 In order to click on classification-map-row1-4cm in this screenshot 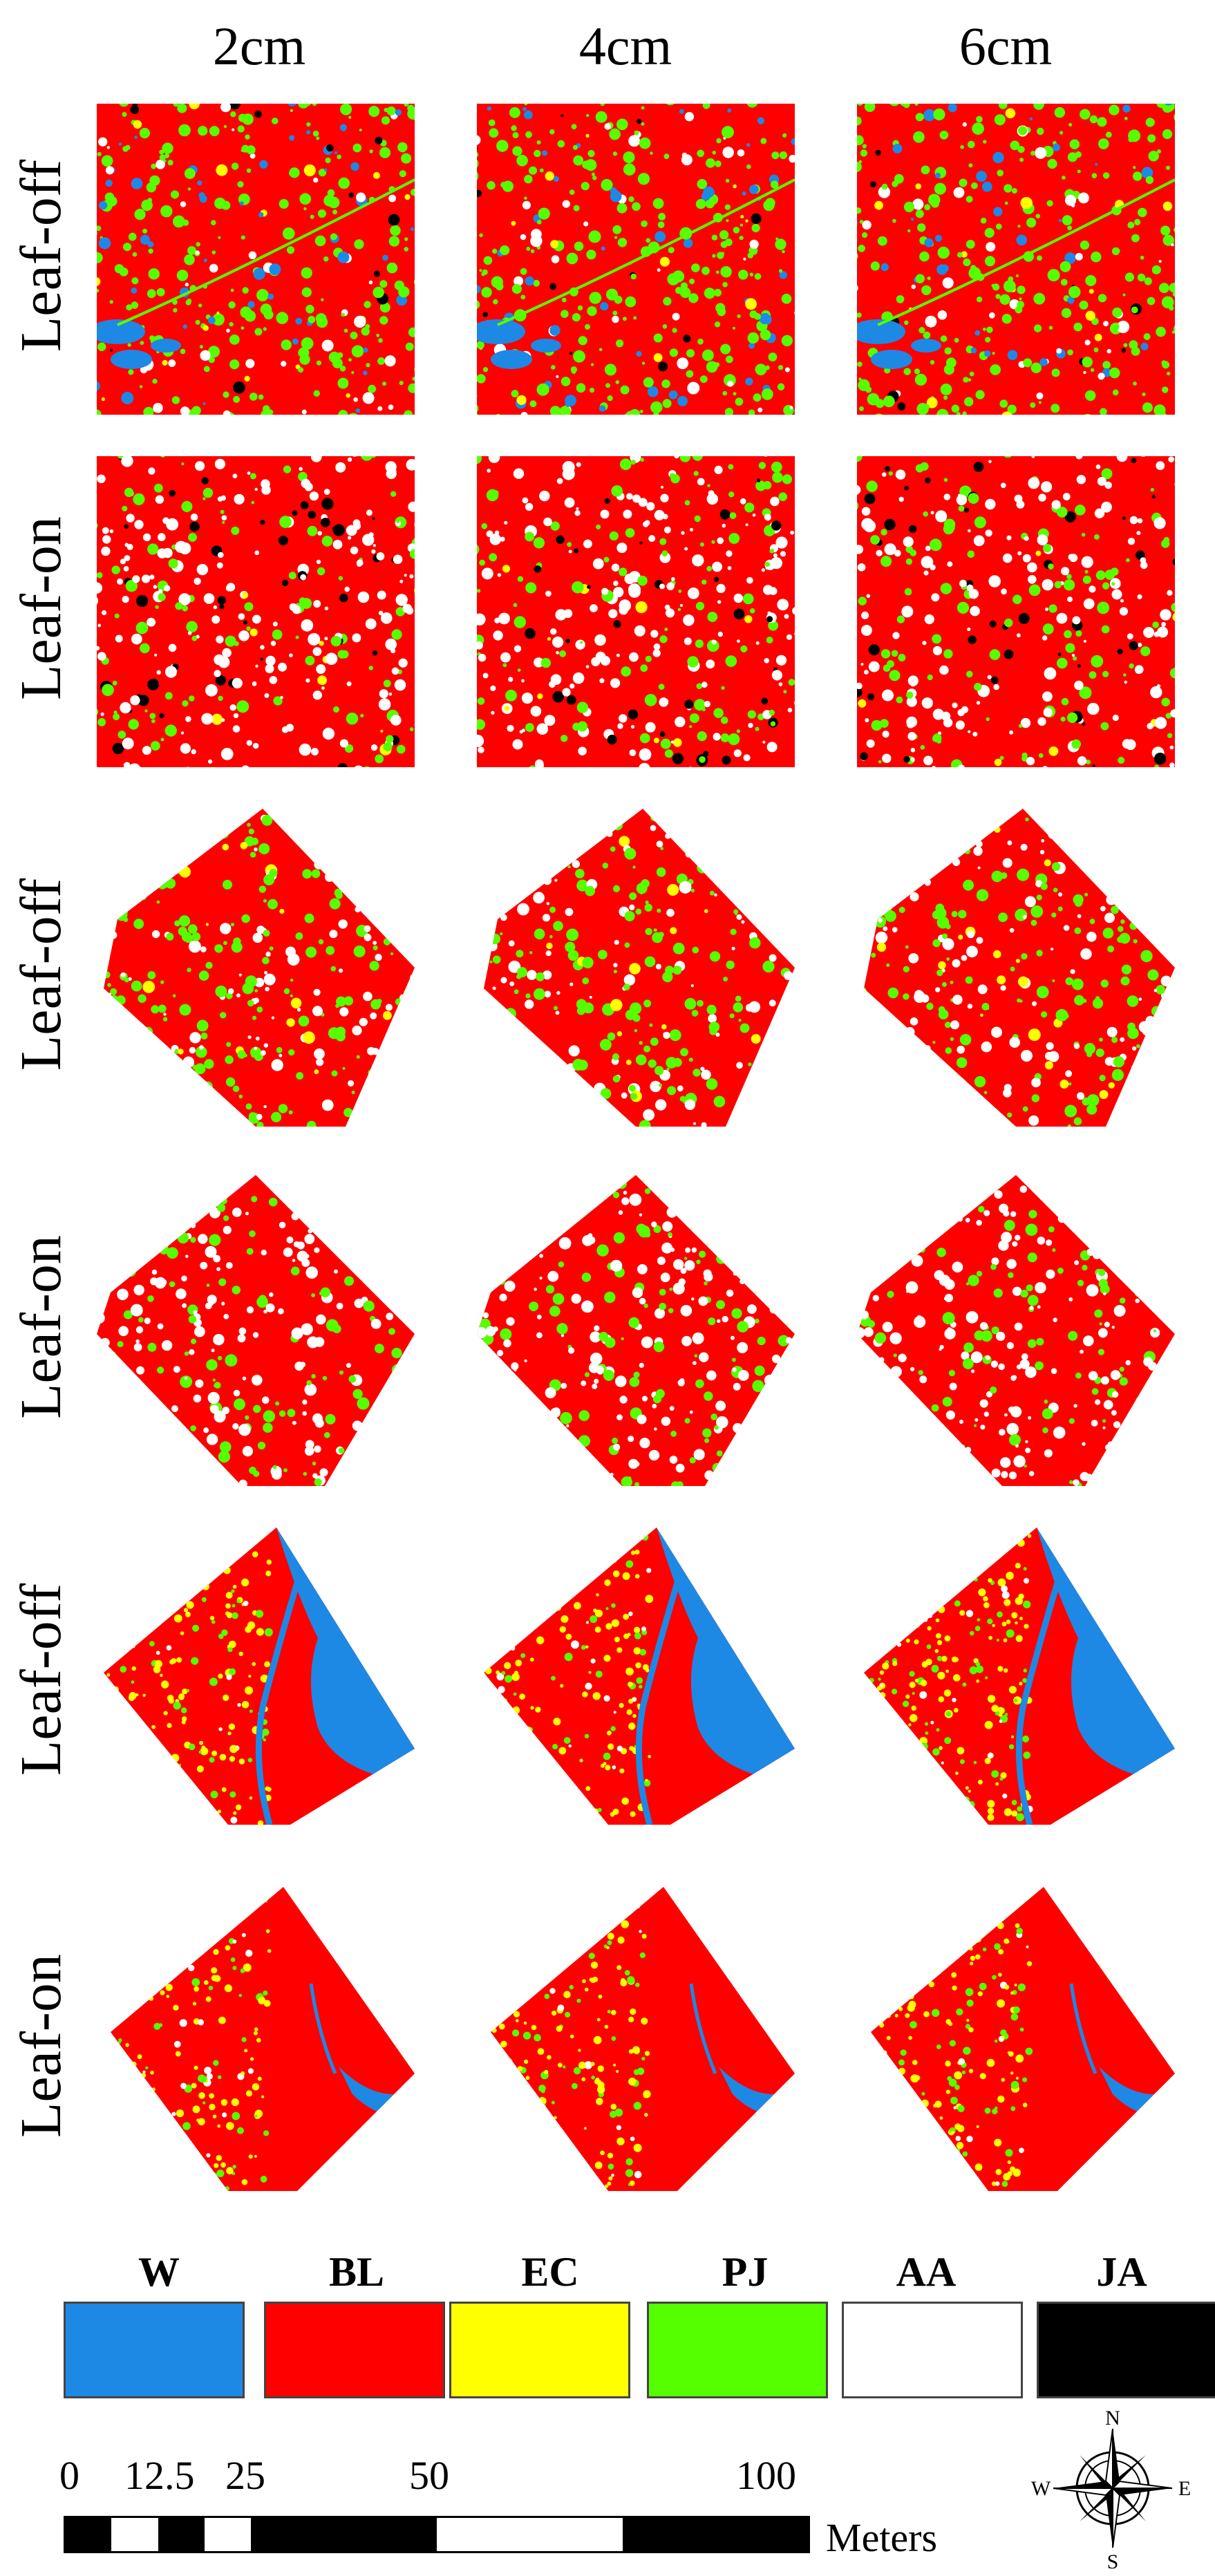, I will do `click(636, 259)`.